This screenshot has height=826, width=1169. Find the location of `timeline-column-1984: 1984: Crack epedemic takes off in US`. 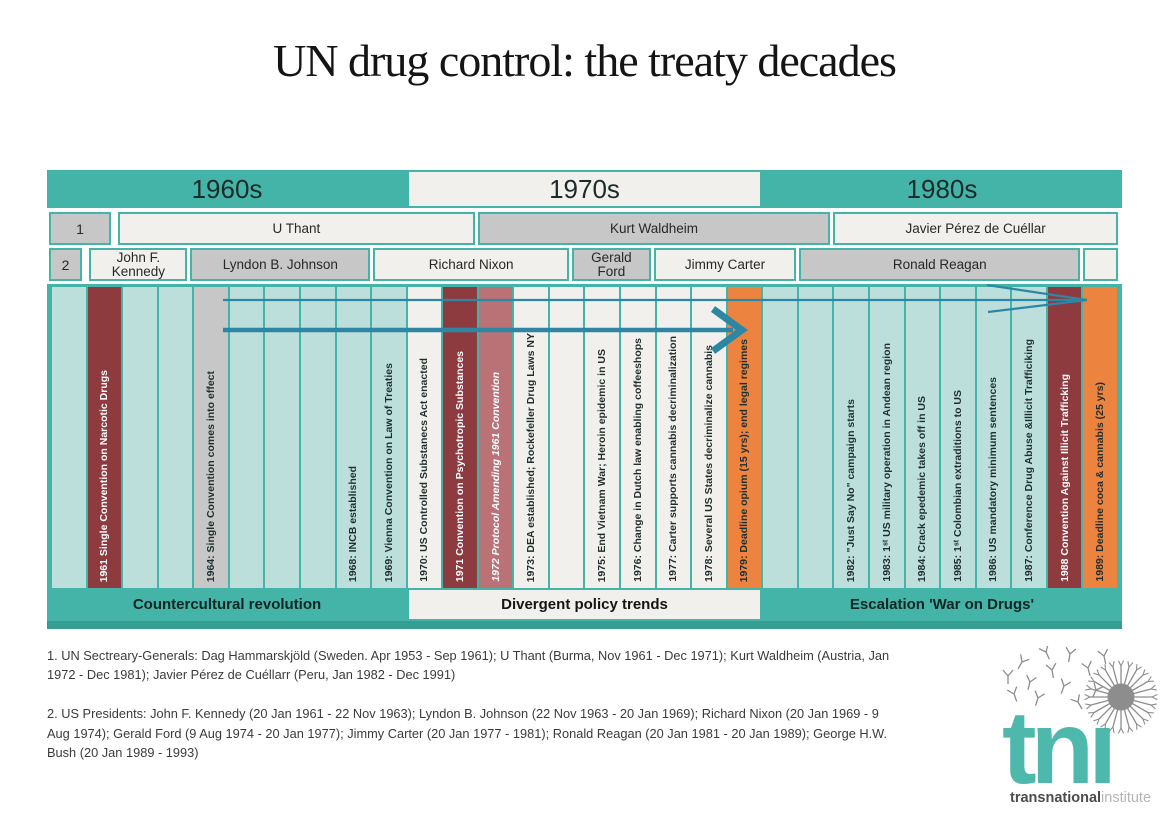

timeline-column-1984: 1984: Crack epedemic takes off in US is located at coordinates (922, 437).